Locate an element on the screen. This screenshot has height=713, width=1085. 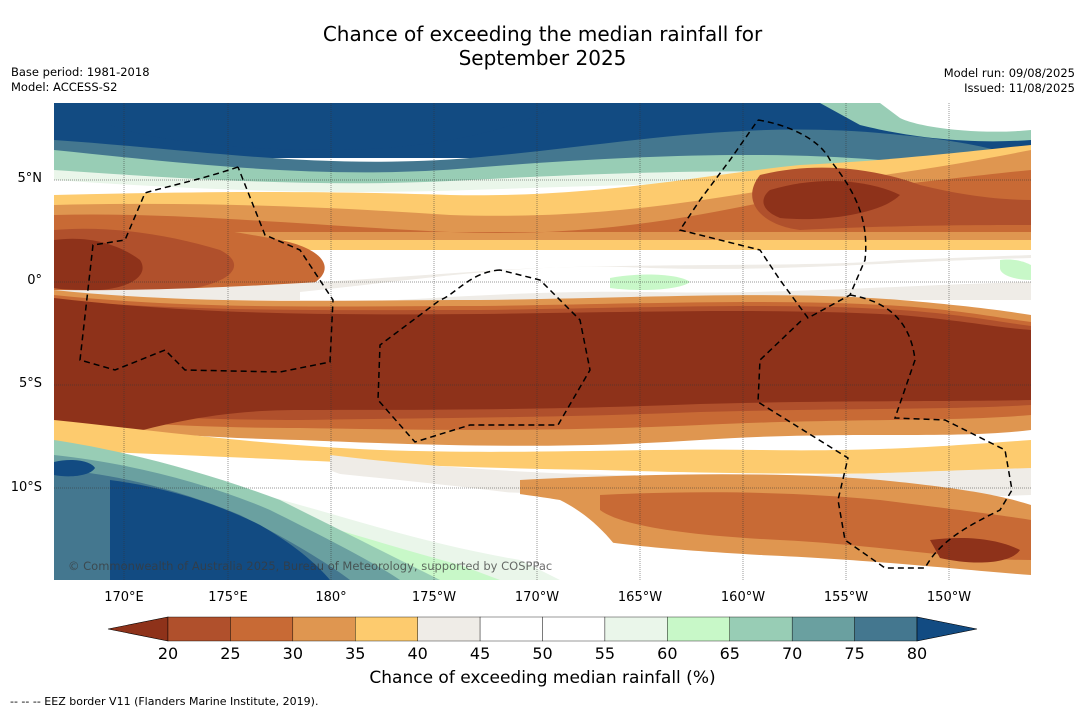
base-period-text: Base period: 1981-2018 is located at coordinates (80, 72).